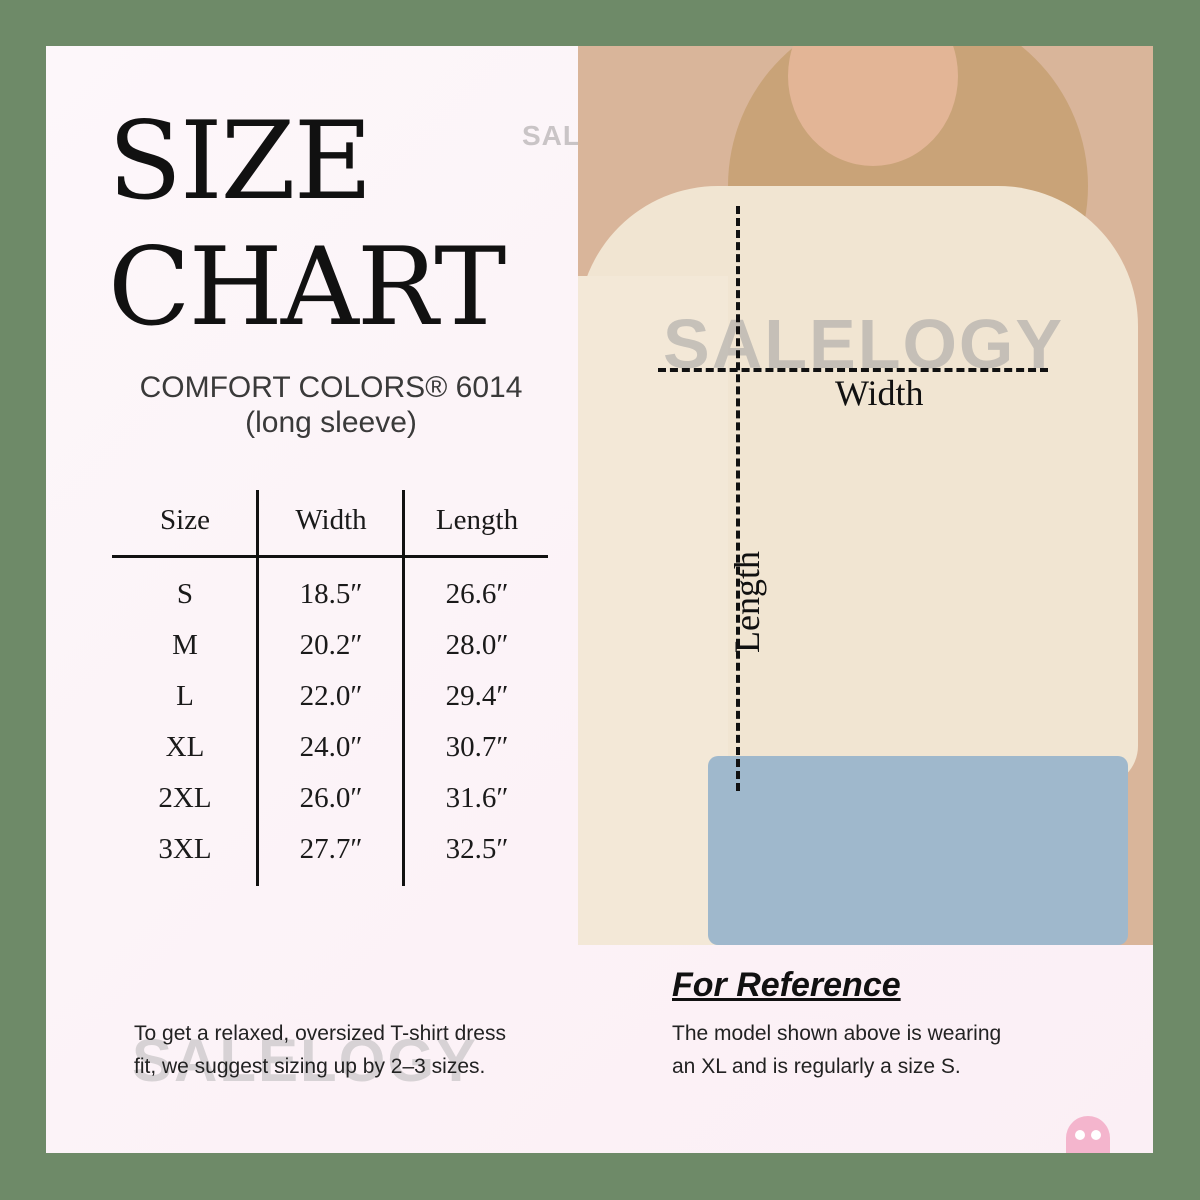  Describe the element at coordinates (331, 696) in the screenshot. I see `table-cell: 22.0″` at that location.